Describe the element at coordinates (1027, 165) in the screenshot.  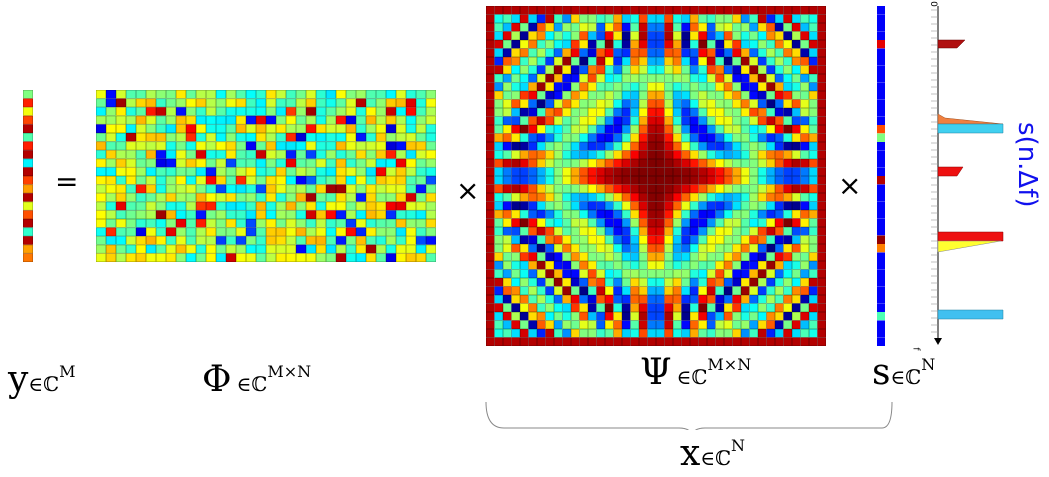
I see `spectrum-axis-title: s(n.Δf)` at that location.